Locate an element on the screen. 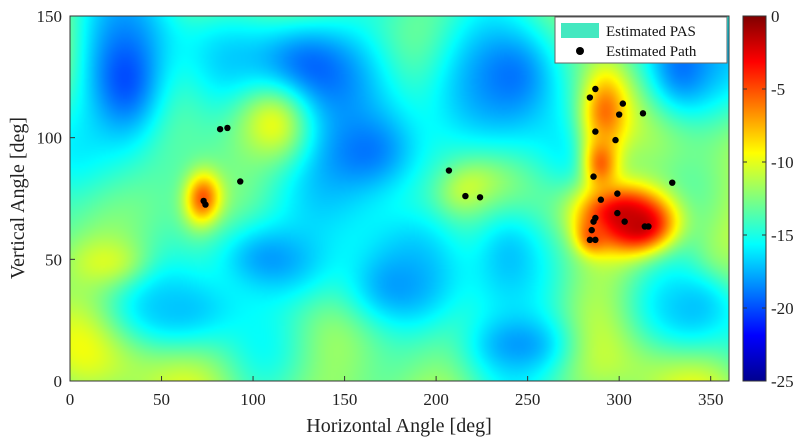  x-tick-label-1: 50 is located at coordinates (161, 399).